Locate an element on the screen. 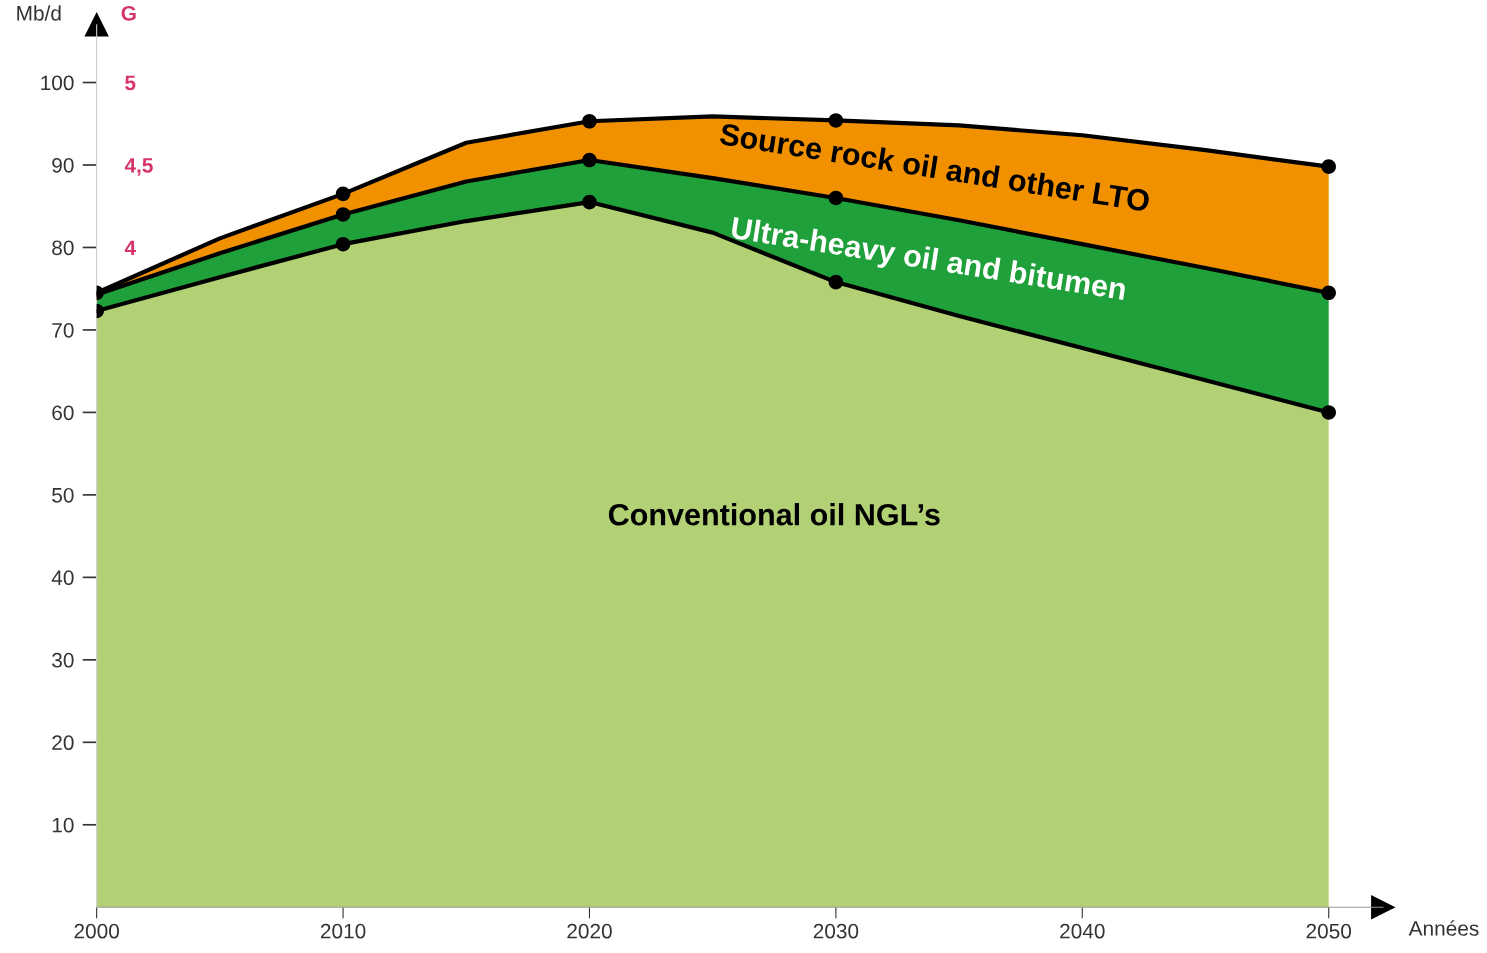  series-label: Source rock oil and other LTO is located at coordinates (935, 167).